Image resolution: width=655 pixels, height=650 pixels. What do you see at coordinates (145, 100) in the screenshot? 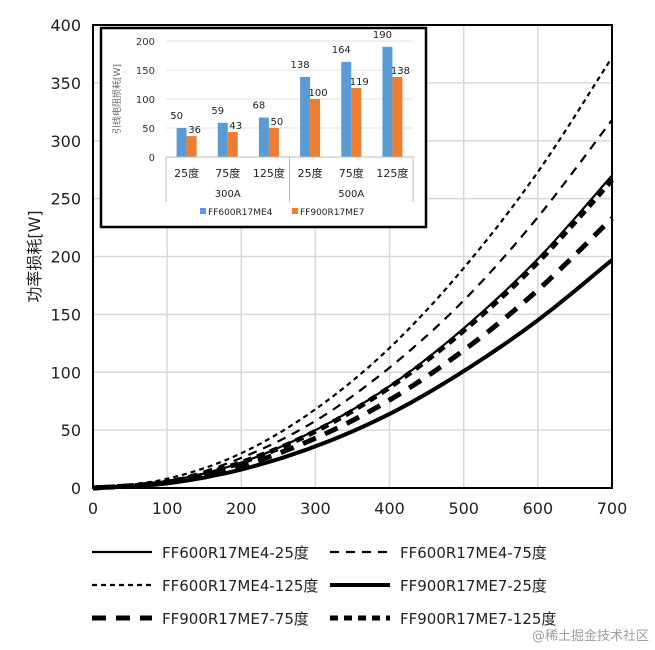
I see `inset-y-tick-label: 100` at bounding box center [145, 100].